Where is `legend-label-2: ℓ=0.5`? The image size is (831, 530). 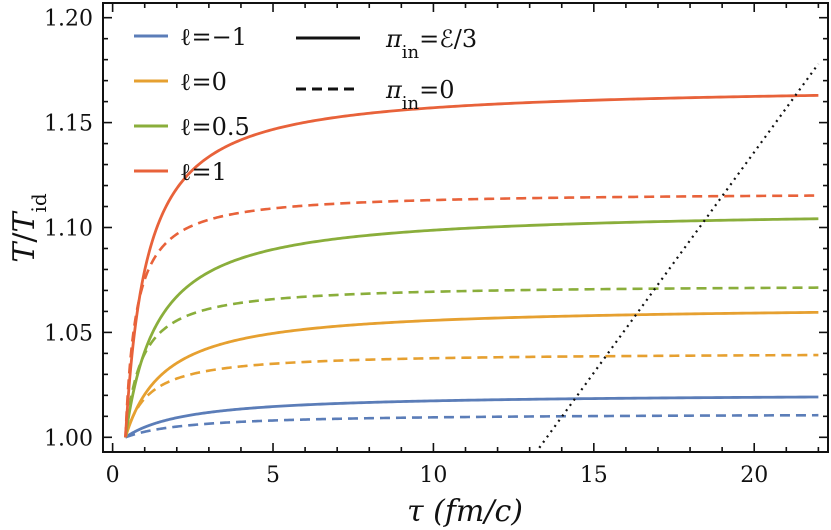 legend-label-2: ℓ=0.5 is located at coordinates (215, 127).